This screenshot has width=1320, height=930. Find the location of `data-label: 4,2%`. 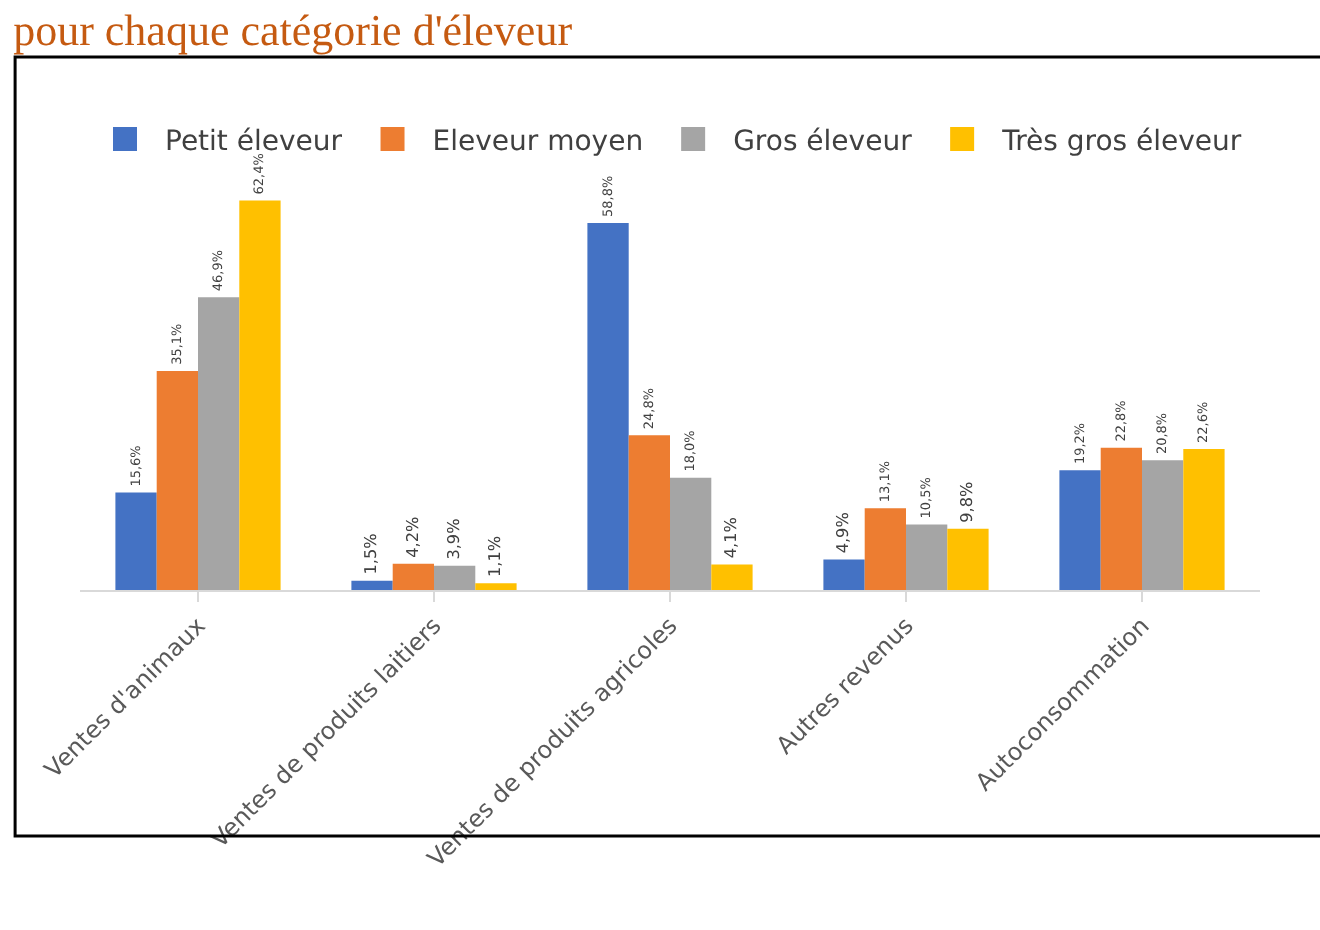

data-label: 4,2% is located at coordinates (411, 536).